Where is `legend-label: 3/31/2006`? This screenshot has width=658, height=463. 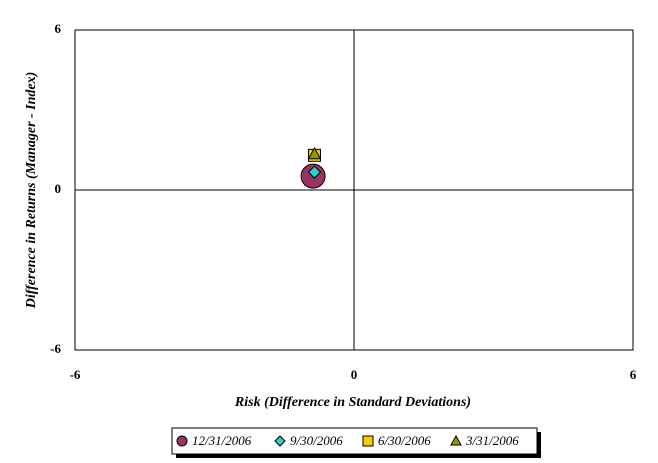 legend-label: 3/31/2006 is located at coordinates (492, 440).